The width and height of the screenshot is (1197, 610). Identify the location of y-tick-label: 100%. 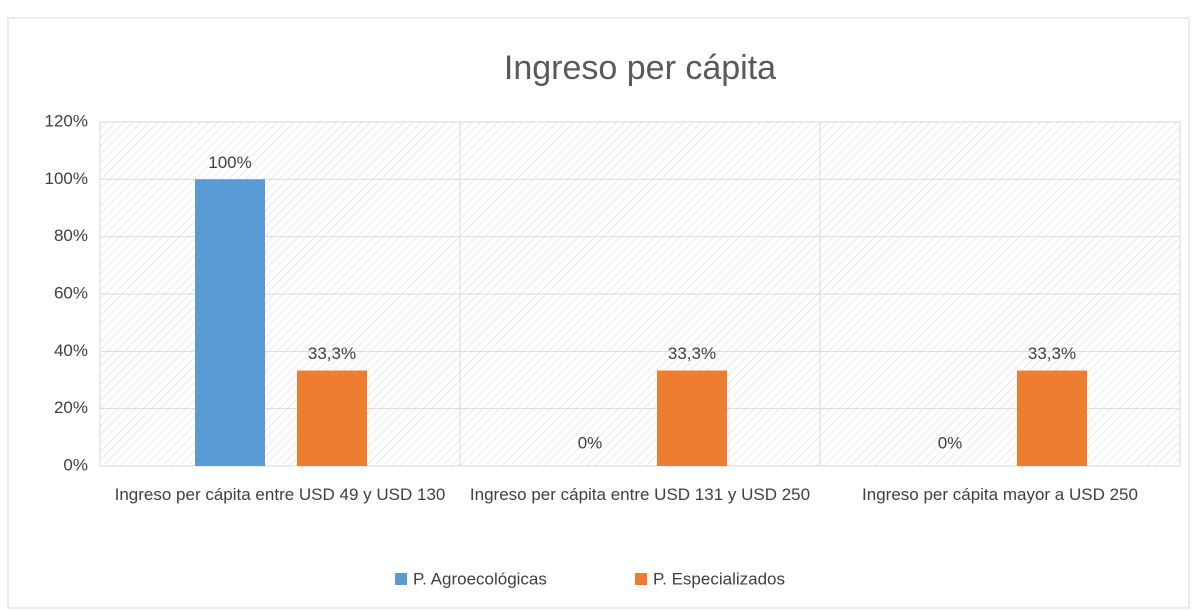
(66, 178).